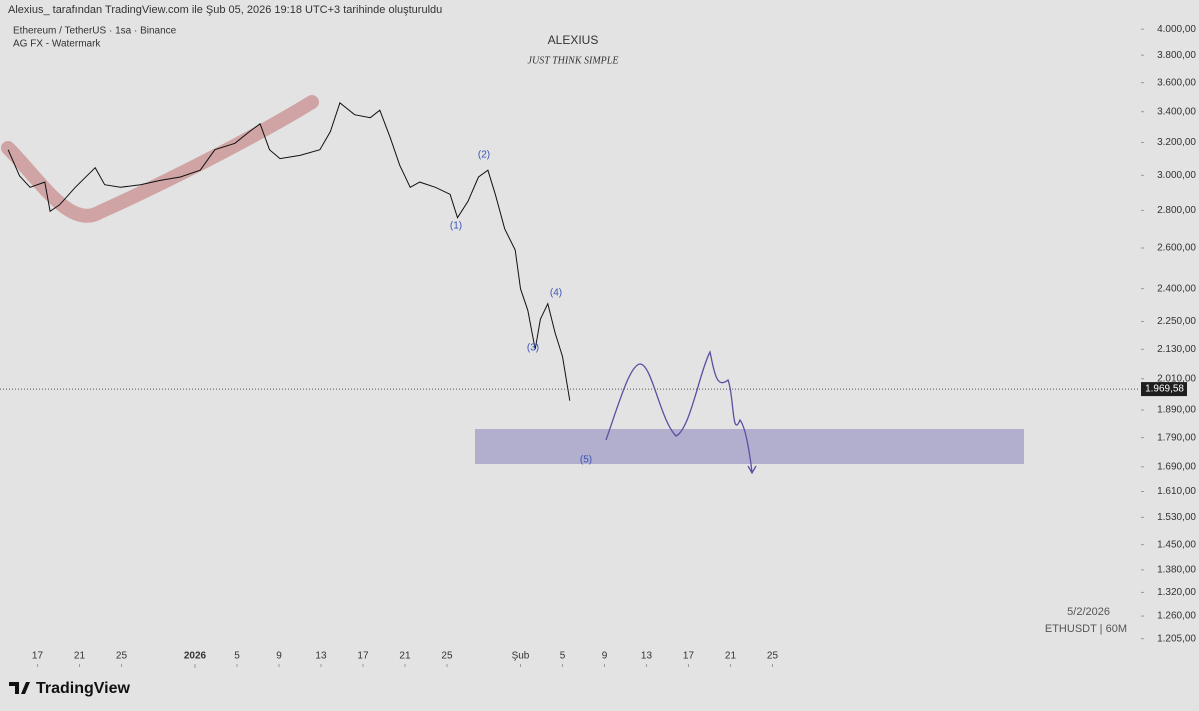 This screenshot has height=711, width=1199. I want to click on y-tick-label: 3.000,00, so click(1176, 175).